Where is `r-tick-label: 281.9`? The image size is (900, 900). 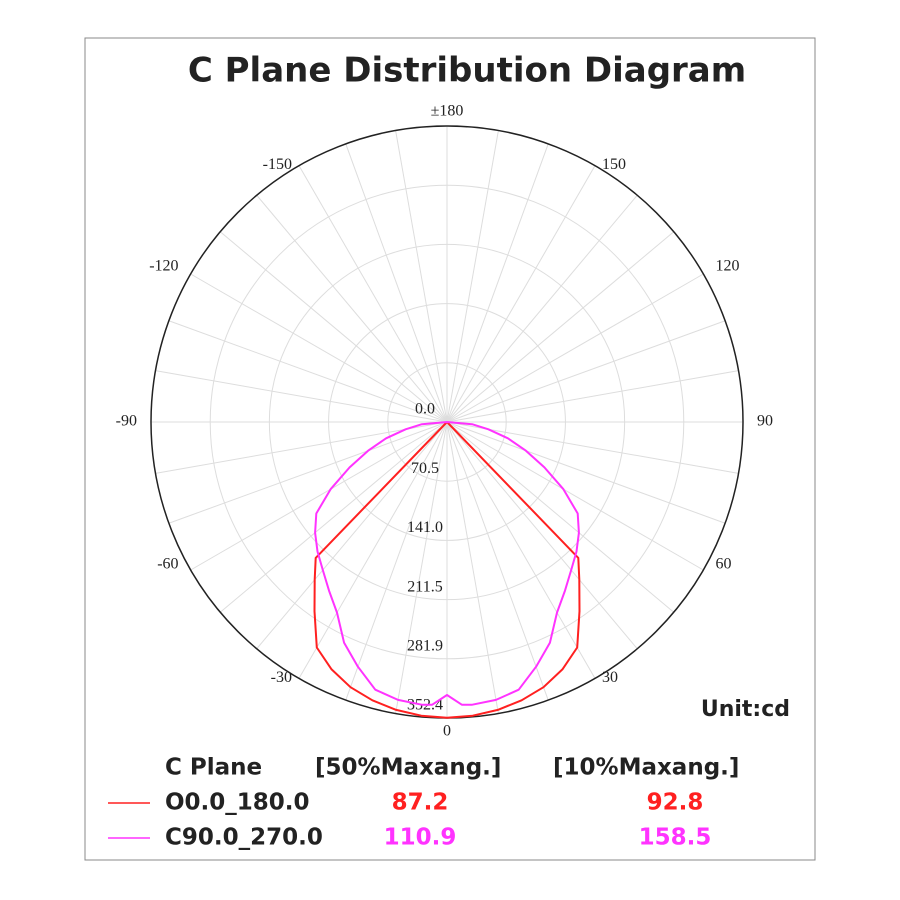
r-tick-label: 281.9 is located at coordinates (425, 645).